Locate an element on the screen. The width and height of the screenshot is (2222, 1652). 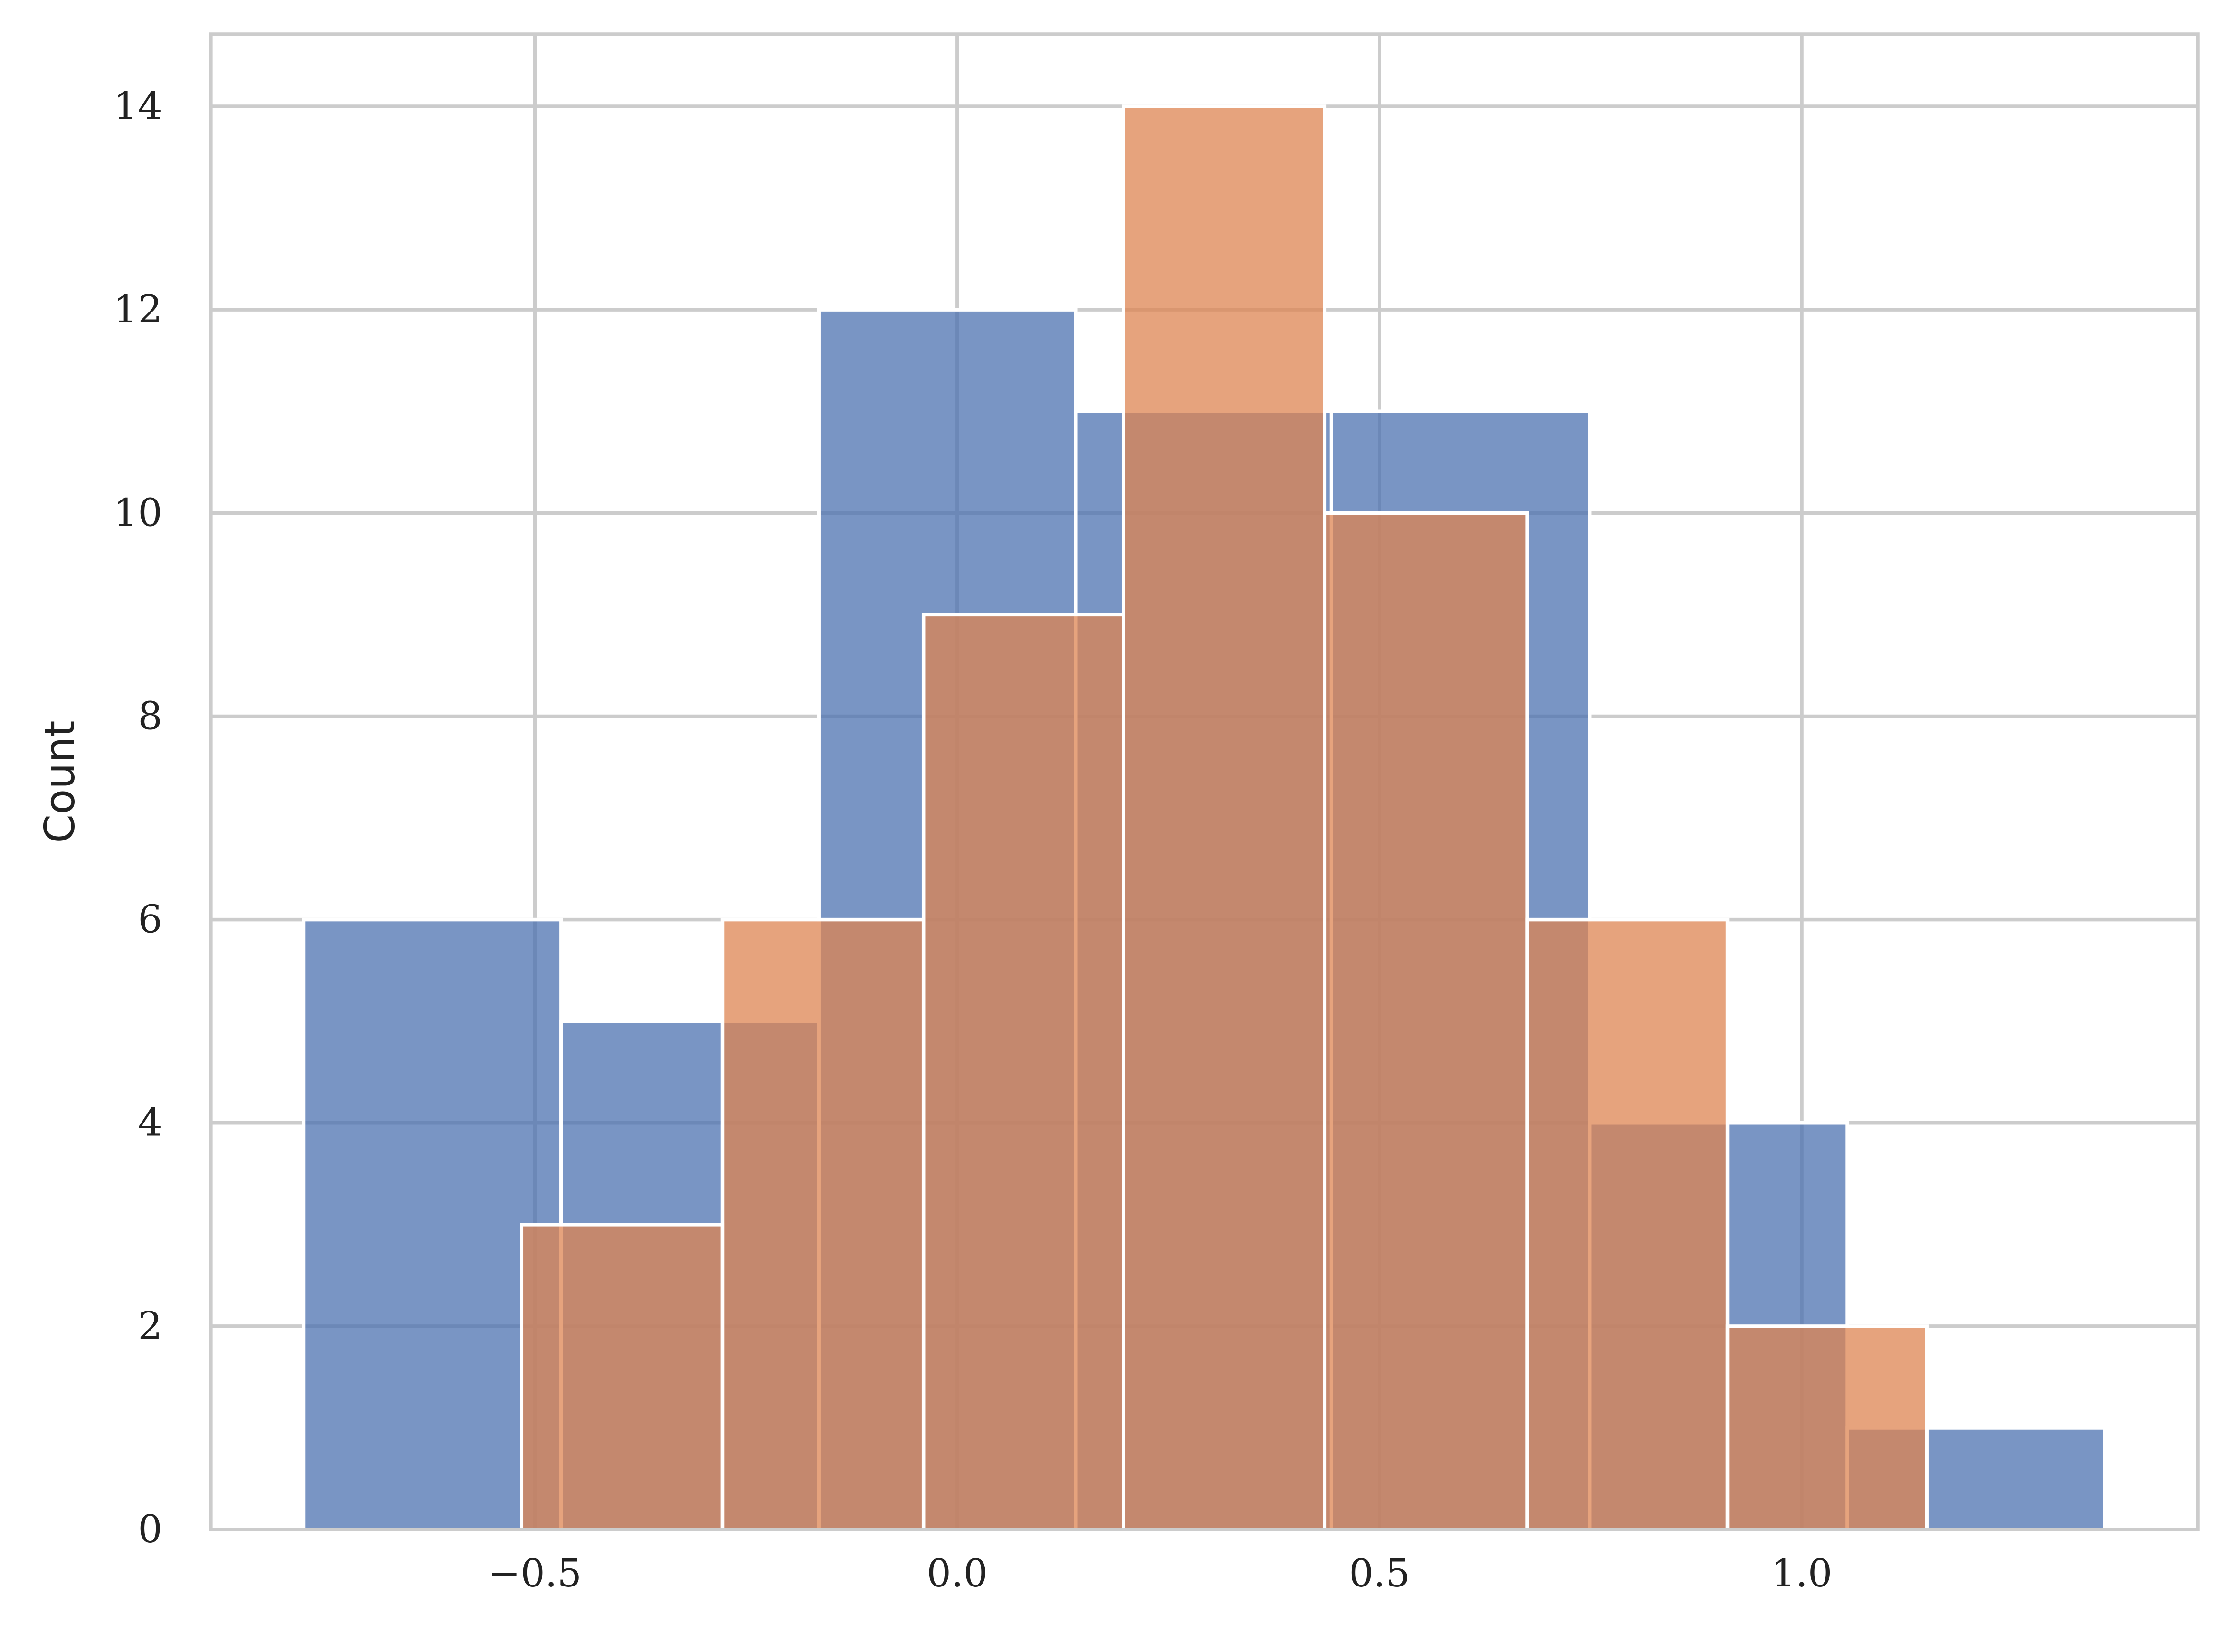
x-axis: −0.5 0.0 0.5 1.0 is located at coordinates (1160, 1573).